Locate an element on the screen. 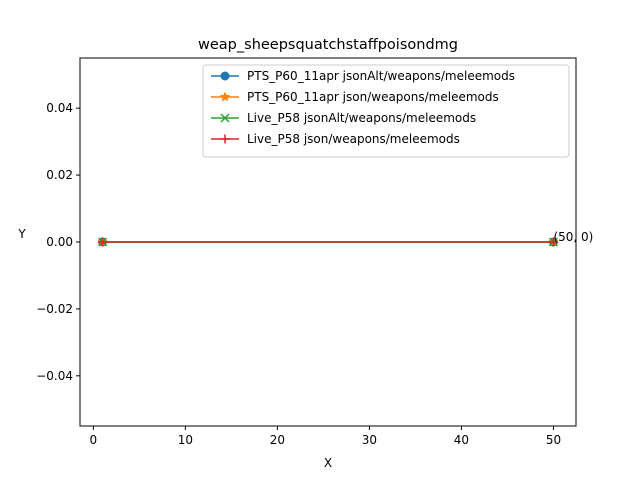 The height and width of the screenshot is (480, 640). legend-item: Live_P58 json/weapons/meleemods is located at coordinates (335, 139).